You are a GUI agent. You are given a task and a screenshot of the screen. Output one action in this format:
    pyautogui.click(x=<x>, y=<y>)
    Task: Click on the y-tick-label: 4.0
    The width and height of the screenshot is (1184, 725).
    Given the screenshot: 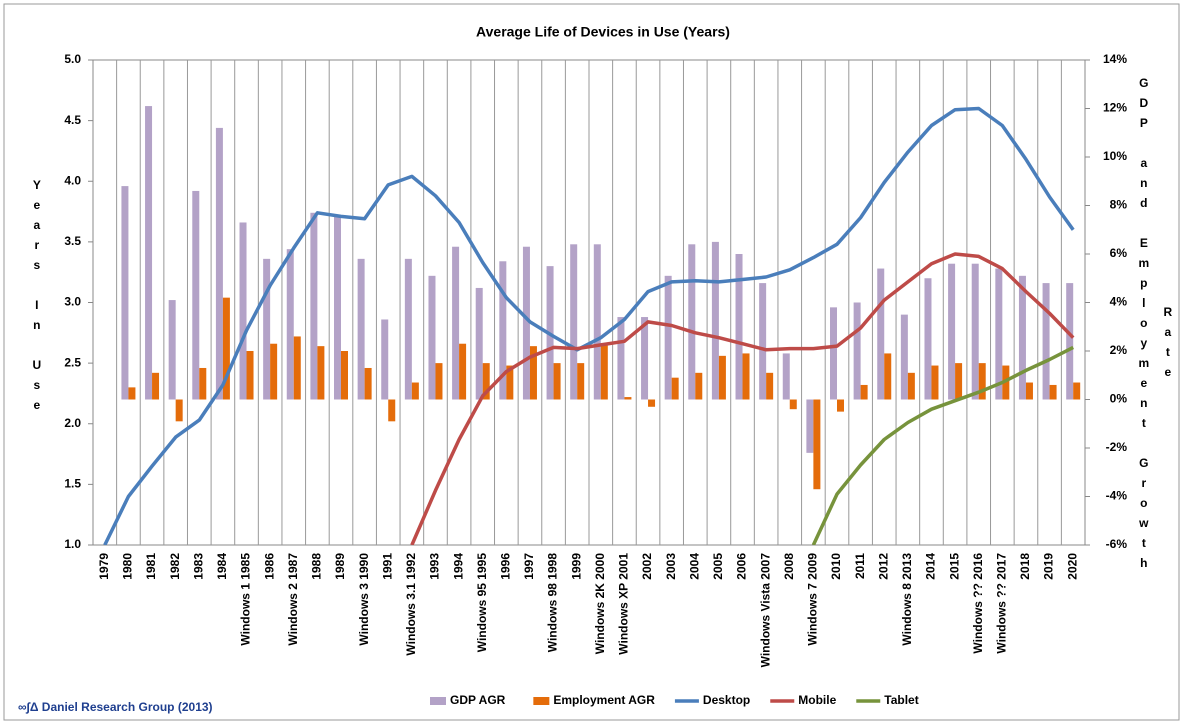 What is the action you would take?
    pyautogui.click(x=72, y=180)
    